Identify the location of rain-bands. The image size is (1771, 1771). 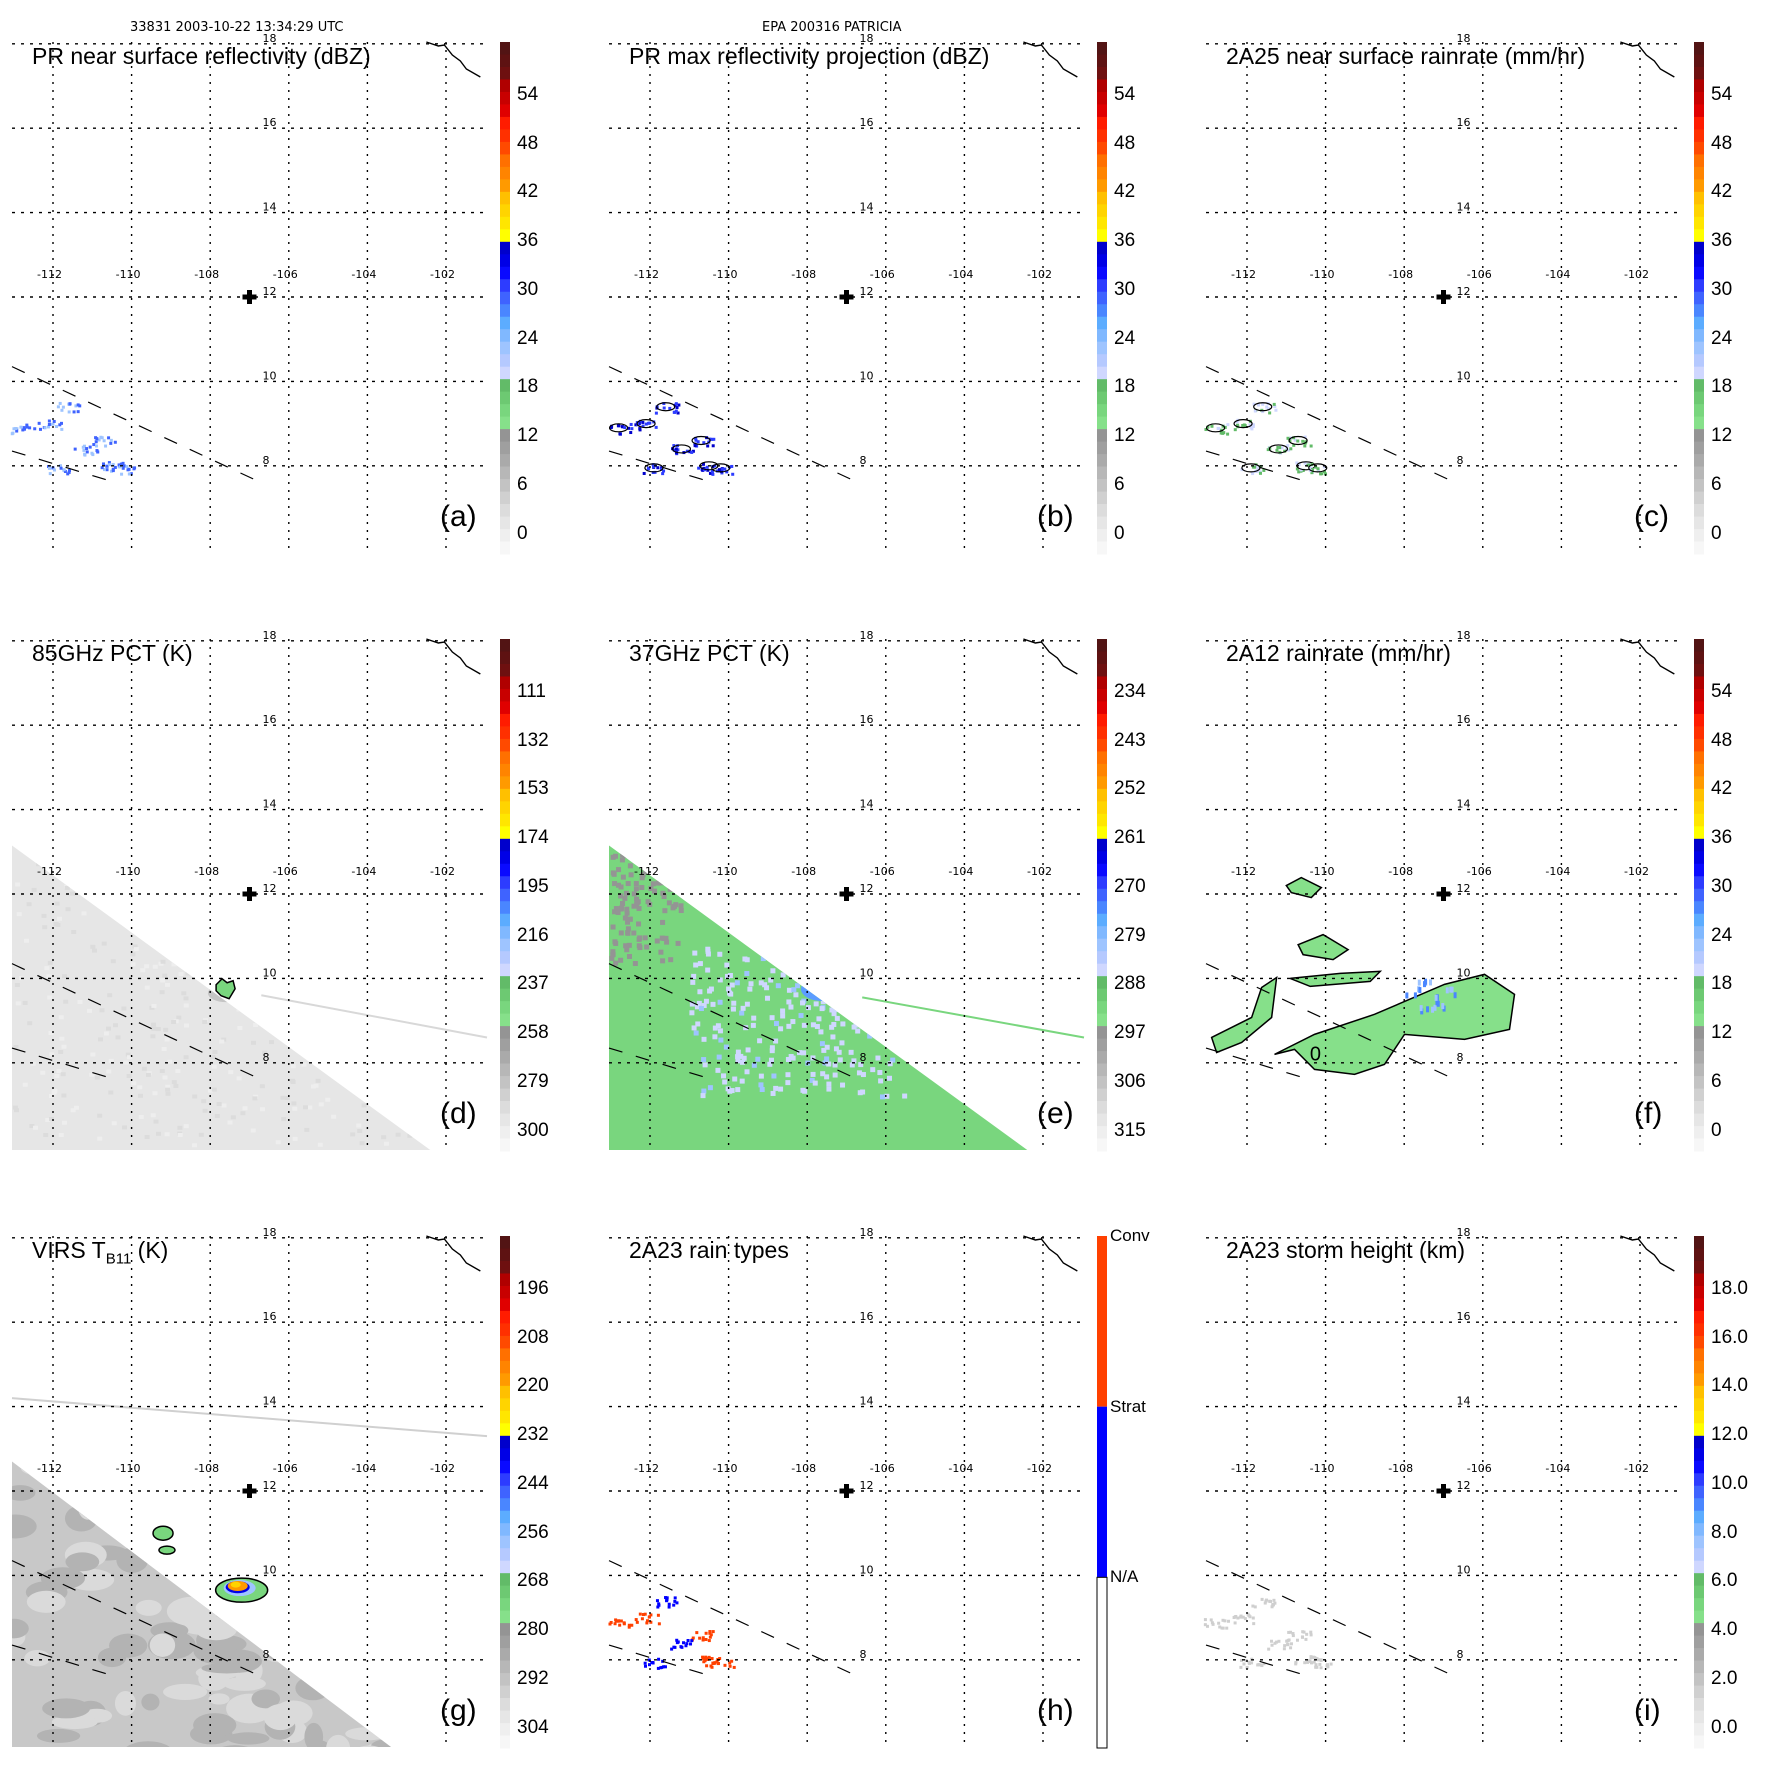
(1363, 976).